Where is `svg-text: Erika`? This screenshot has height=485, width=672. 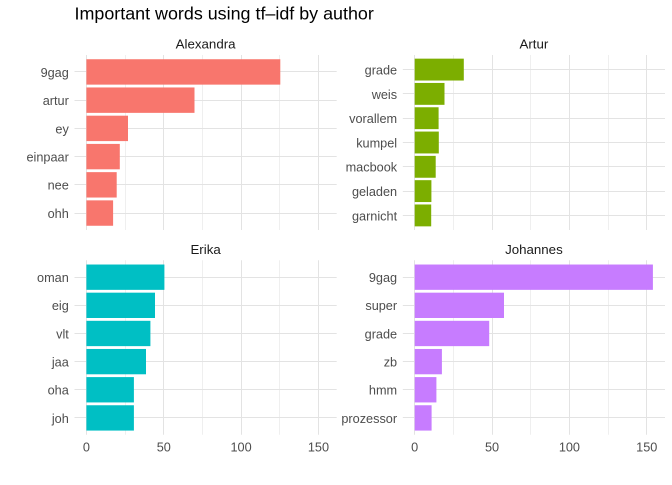 svg-text: Erika is located at coordinates (205, 249).